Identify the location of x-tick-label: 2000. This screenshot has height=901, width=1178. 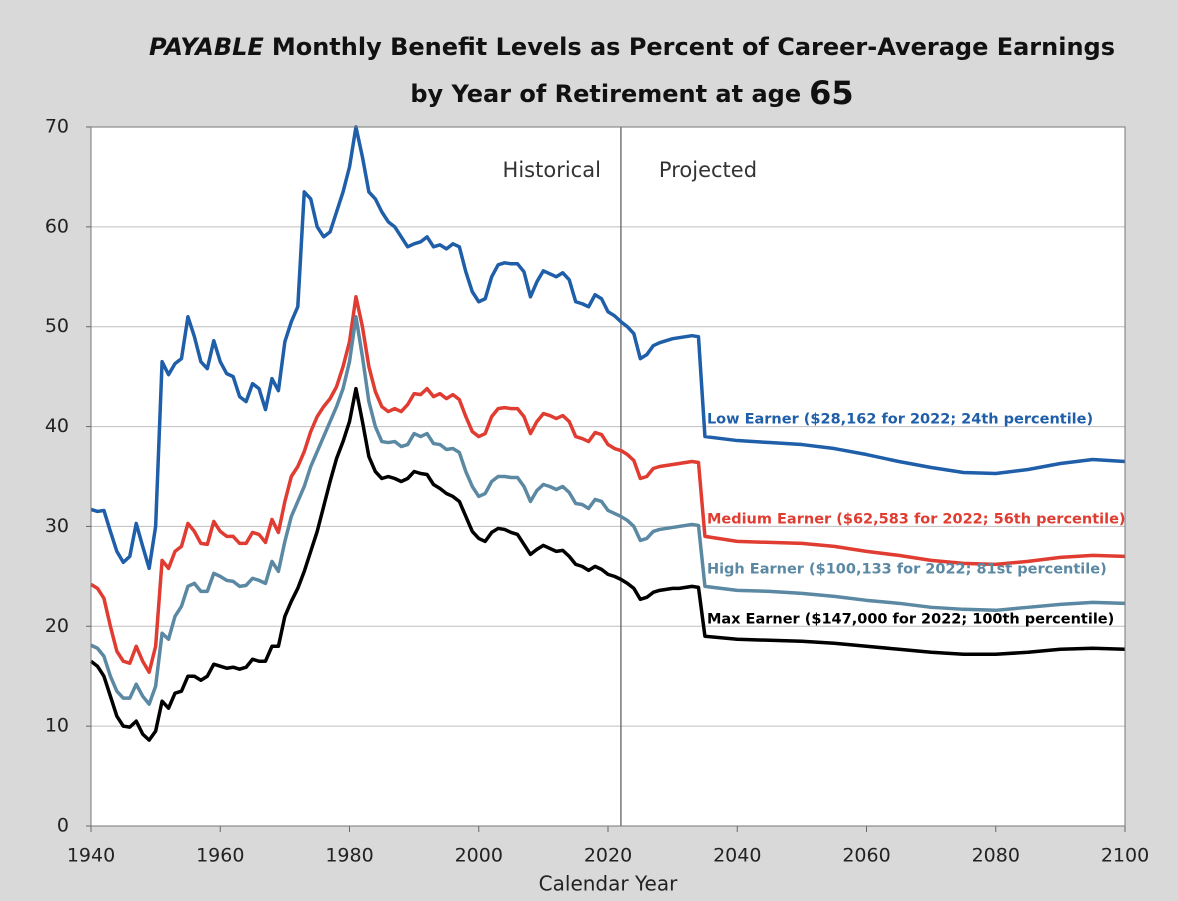
(479, 856).